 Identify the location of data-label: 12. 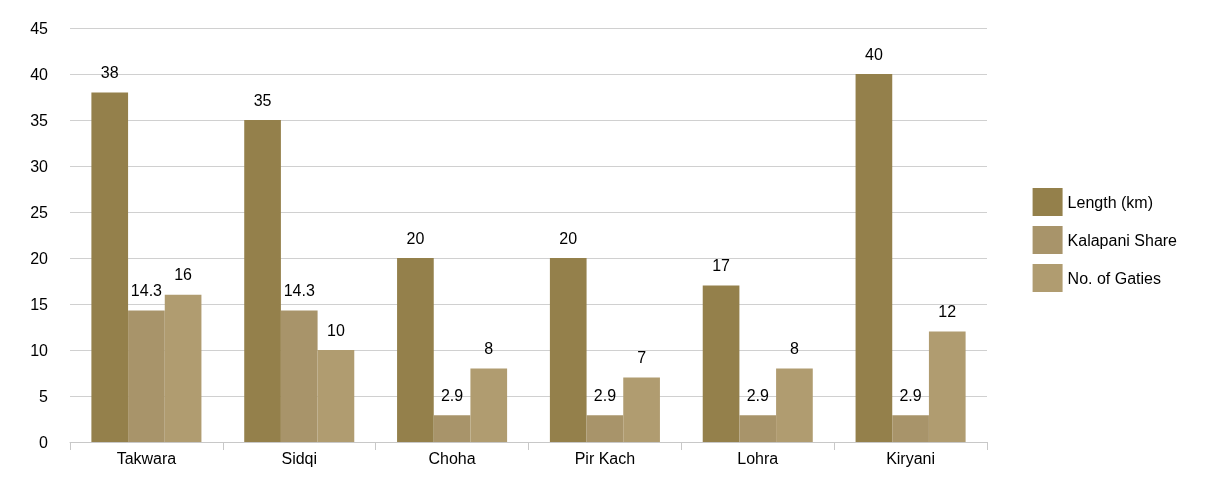
(947, 312).